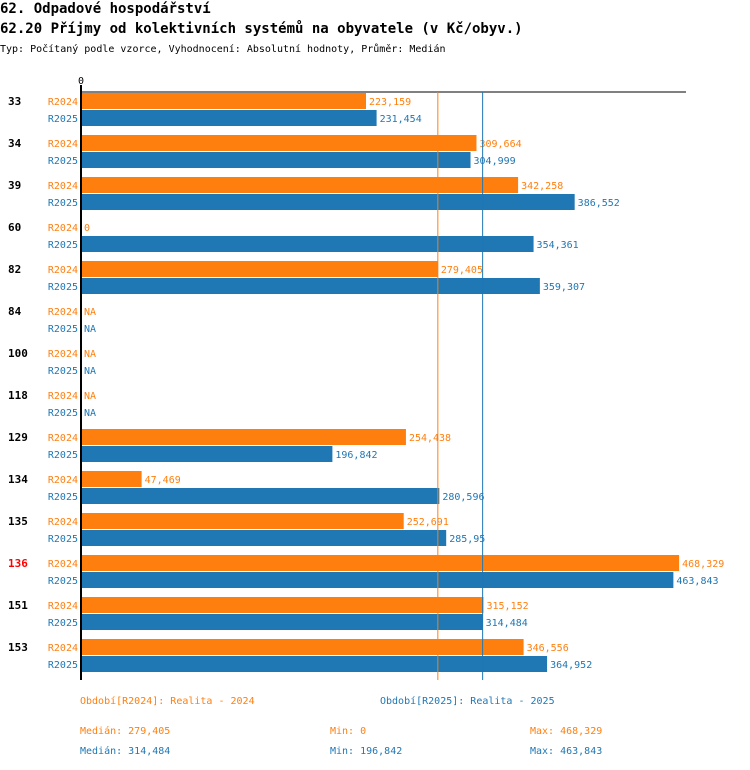  I want to click on data-label: 231,454, so click(401, 119).